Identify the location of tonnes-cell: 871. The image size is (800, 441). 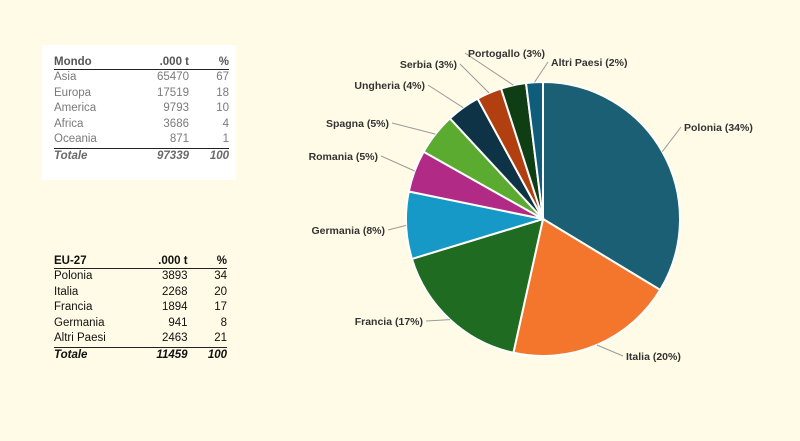
(179, 139).